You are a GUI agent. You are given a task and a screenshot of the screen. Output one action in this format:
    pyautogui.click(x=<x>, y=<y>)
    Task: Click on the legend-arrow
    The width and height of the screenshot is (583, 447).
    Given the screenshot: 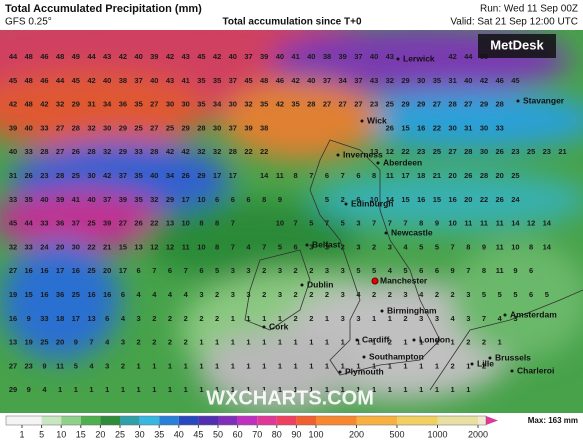 What is the action you would take?
    pyautogui.click(x=492, y=420)
    